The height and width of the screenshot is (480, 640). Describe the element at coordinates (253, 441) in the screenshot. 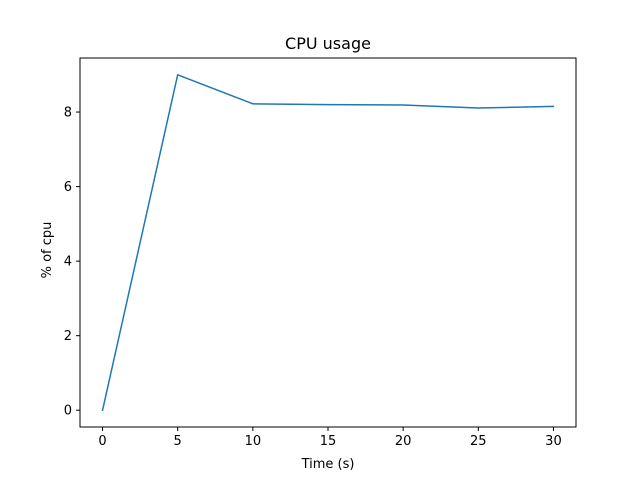

I see `x-tick-label: 10` at that location.